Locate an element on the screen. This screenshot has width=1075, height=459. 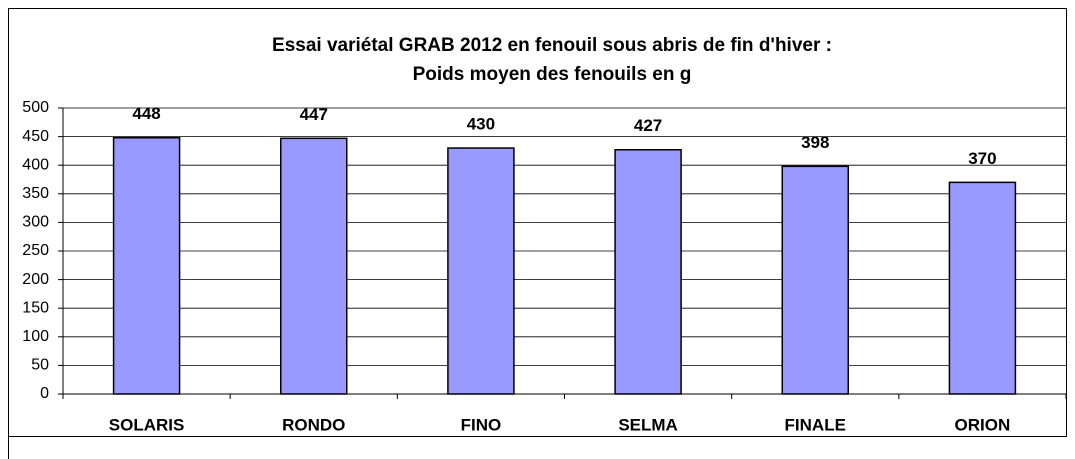
value-label: 370 is located at coordinates (982, 158).